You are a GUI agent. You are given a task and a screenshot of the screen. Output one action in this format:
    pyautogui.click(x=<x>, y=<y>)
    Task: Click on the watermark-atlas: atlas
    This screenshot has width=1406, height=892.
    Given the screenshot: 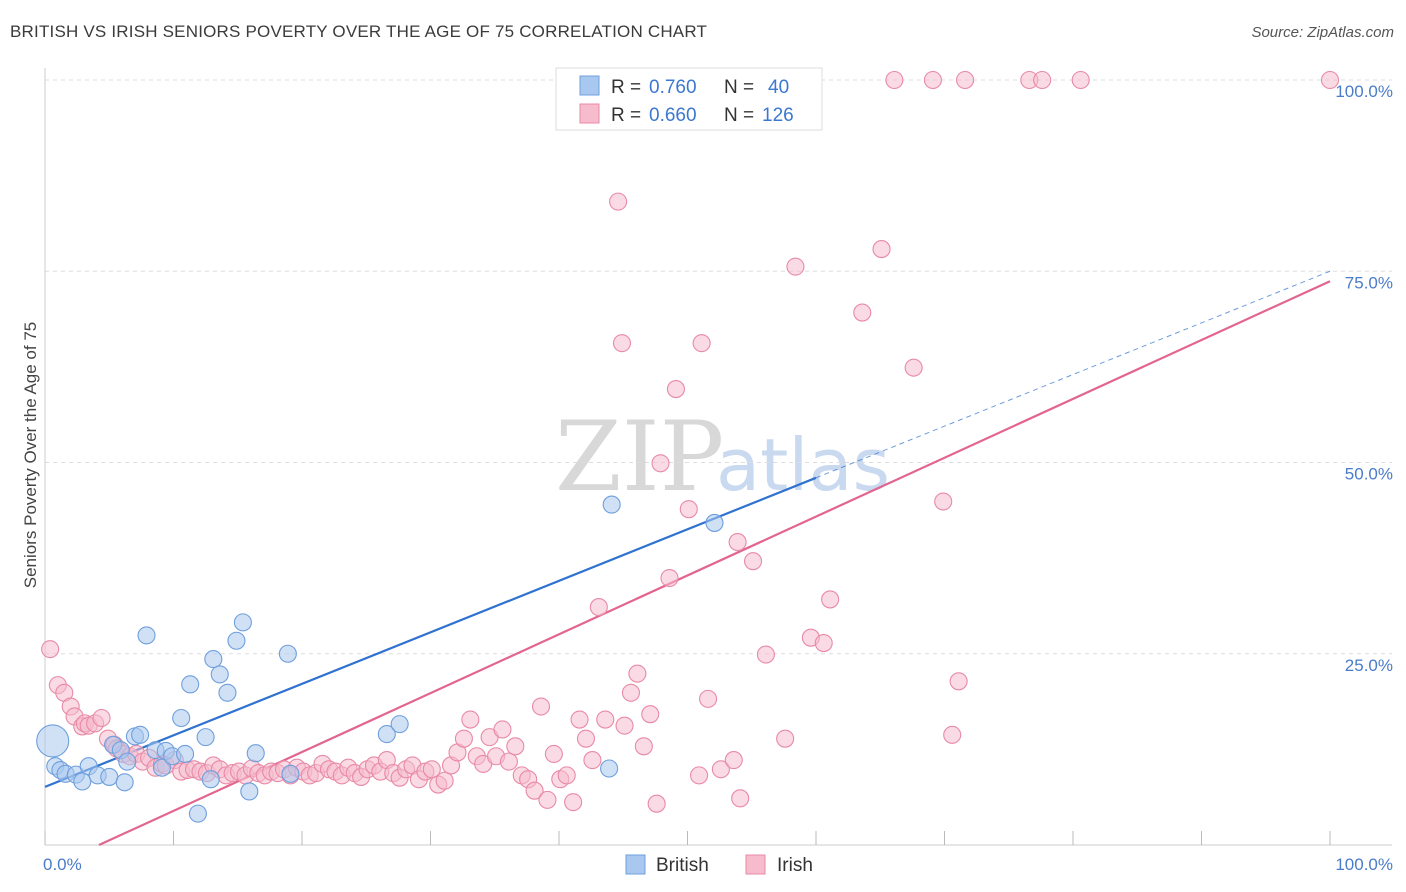 What is the action you would take?
    pyautogui.click(x=803, y=465)
    